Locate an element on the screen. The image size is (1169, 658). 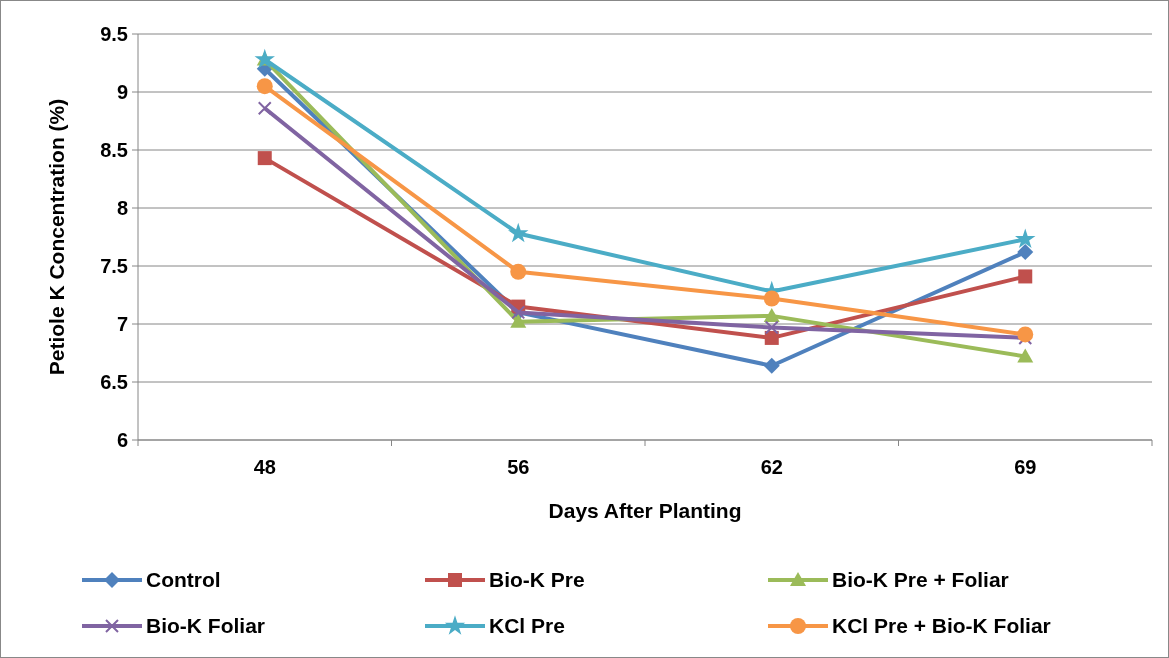
legend-label: KCl Pre + Bio-K Foliar is located at coordinates (941, 626).